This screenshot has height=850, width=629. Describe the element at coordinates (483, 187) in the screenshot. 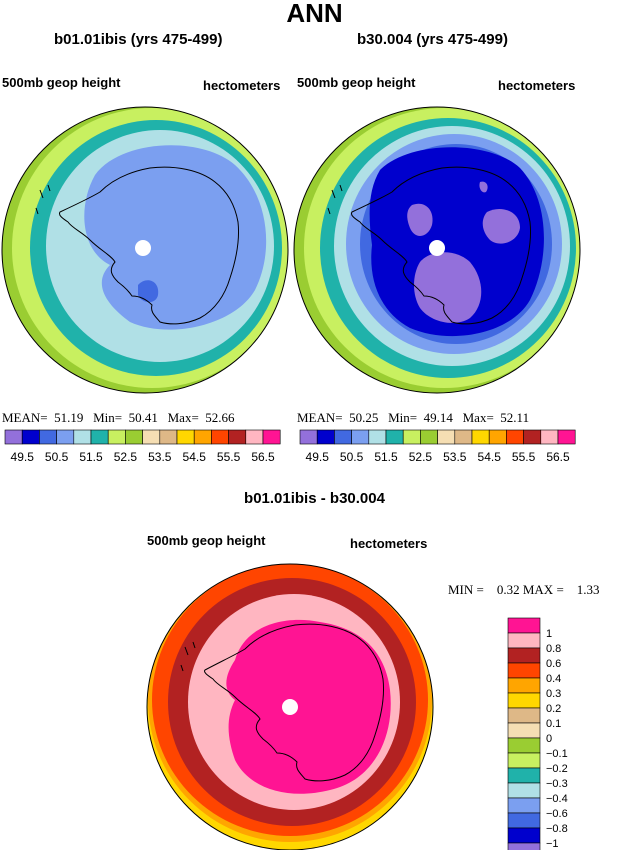

I see `map-right-minimum-d` at that location.